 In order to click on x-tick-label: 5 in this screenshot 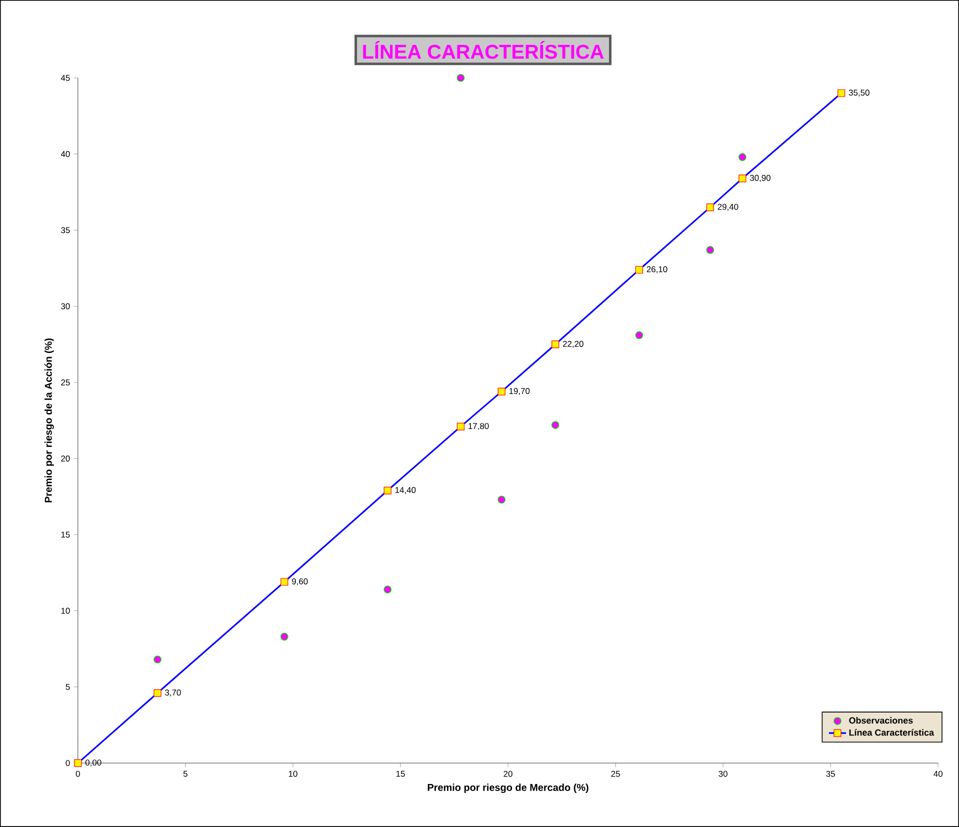, I will do `click(185, 773)`.